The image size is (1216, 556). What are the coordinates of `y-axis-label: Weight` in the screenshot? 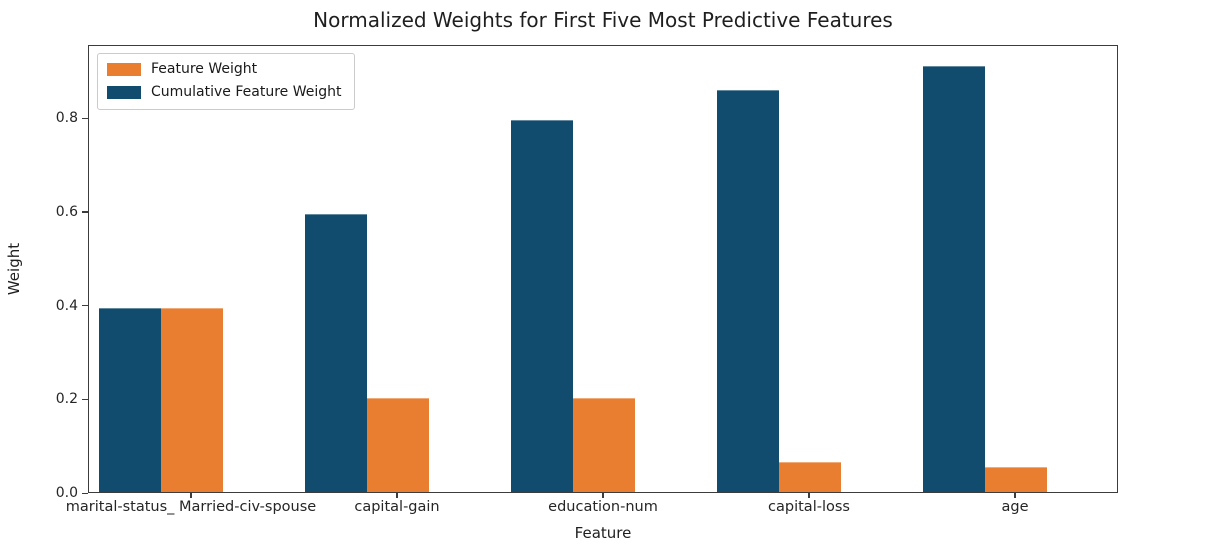 It's located at (14, 269).